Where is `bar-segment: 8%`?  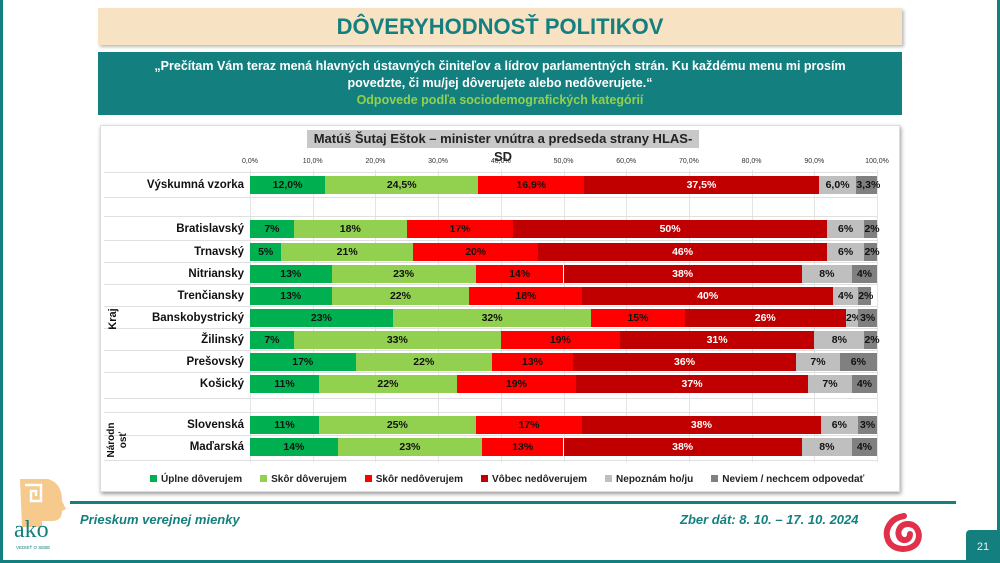 bar-segment: 8% is located at coordinates (826, 447).